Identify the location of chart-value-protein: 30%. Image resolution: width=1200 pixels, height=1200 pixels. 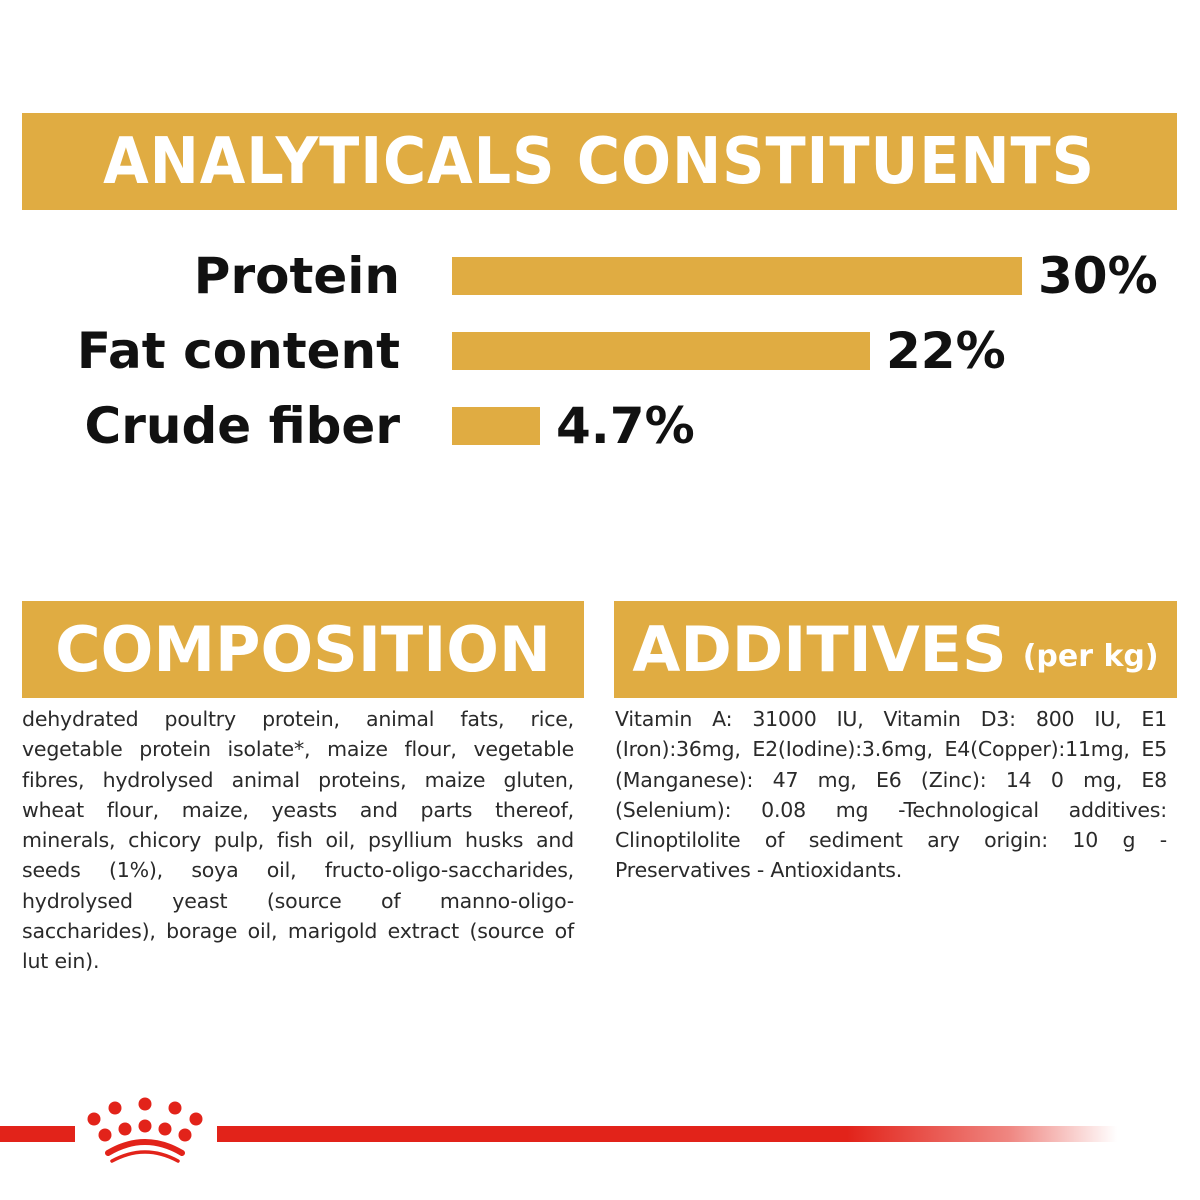
(1098, 276).